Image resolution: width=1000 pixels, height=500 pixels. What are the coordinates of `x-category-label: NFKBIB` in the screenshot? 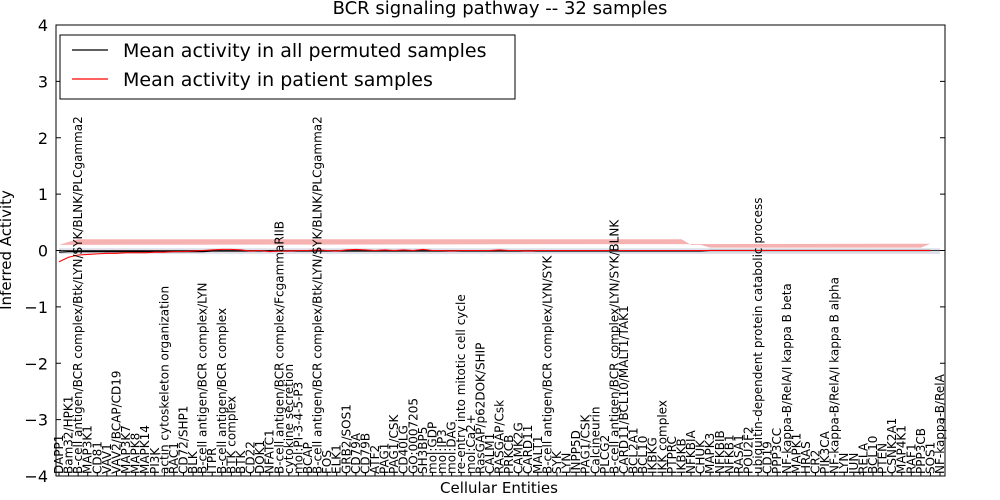 It's located at (720, 452).